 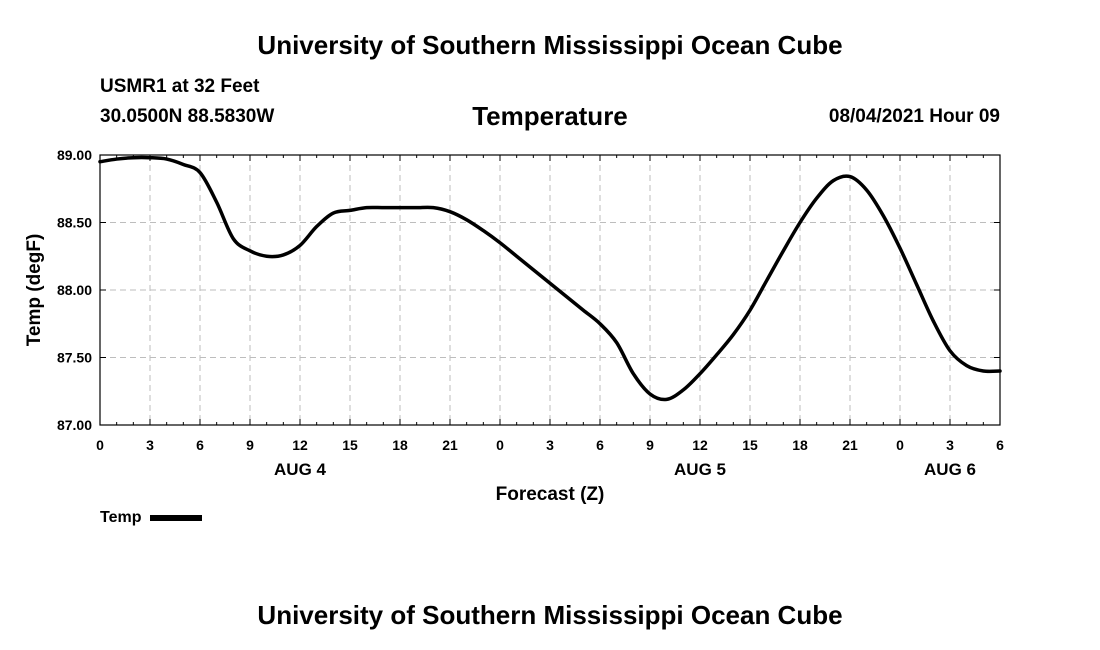 I want to click on y-tick-label: 87.50, so click(x=74, y=358).